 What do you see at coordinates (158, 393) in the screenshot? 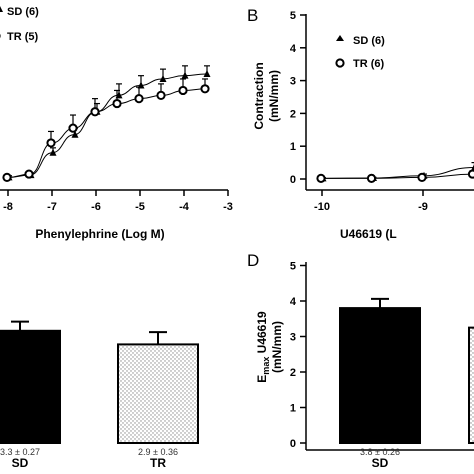
I see `panel-c-bar-tr` at bounding box center [158, 393].